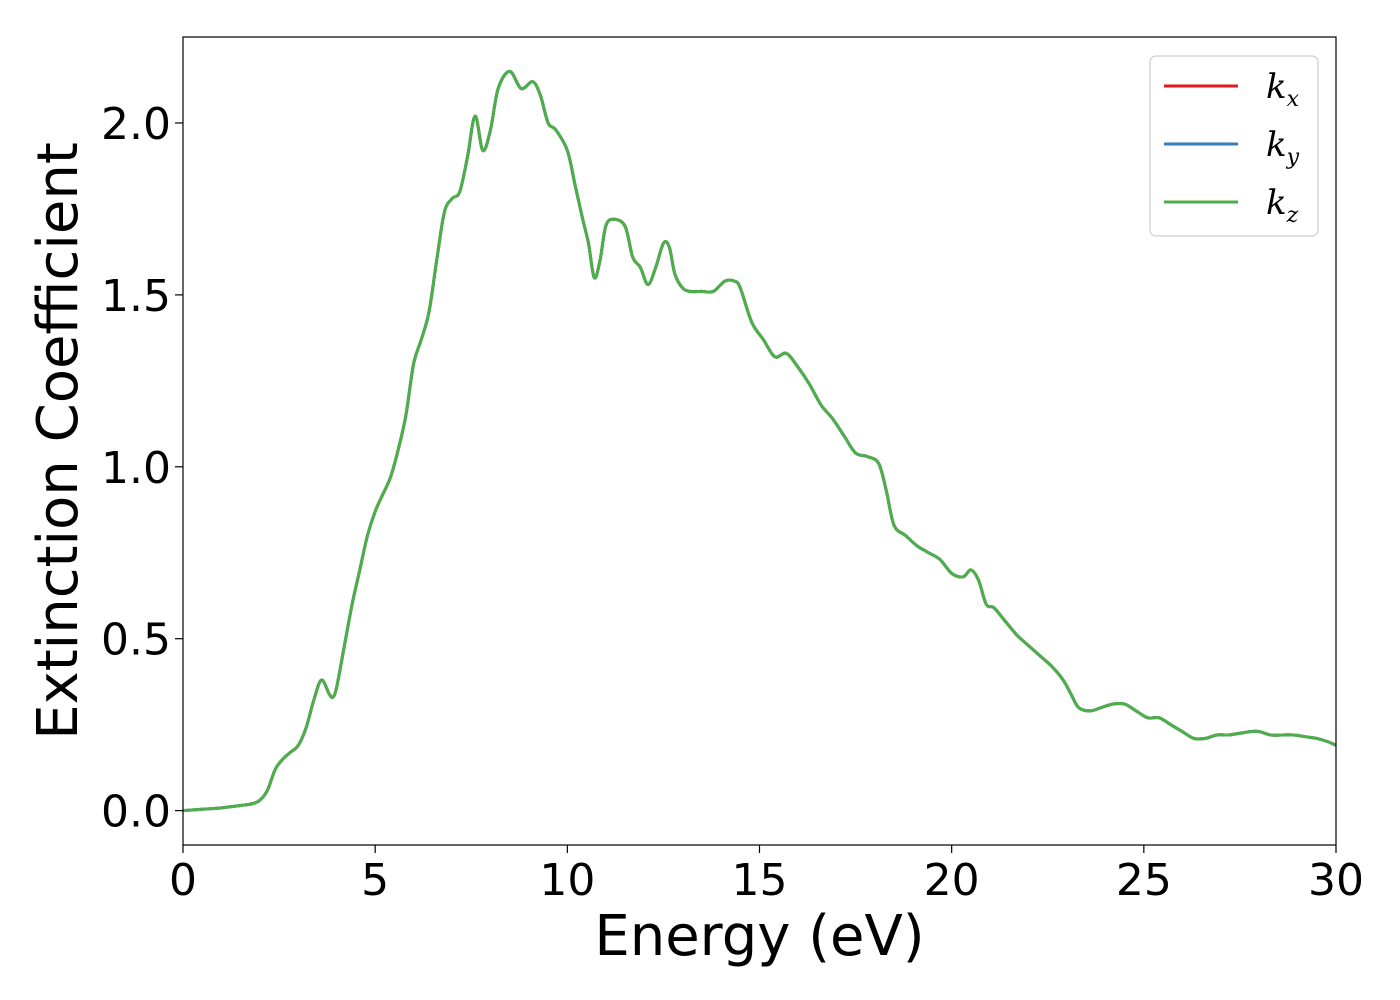 The image size is (1400, 1000). What do you see at coordinates (375, 880) in the screenshot?
I see `x-tick-label: 5` at bounding box center [375, 880].